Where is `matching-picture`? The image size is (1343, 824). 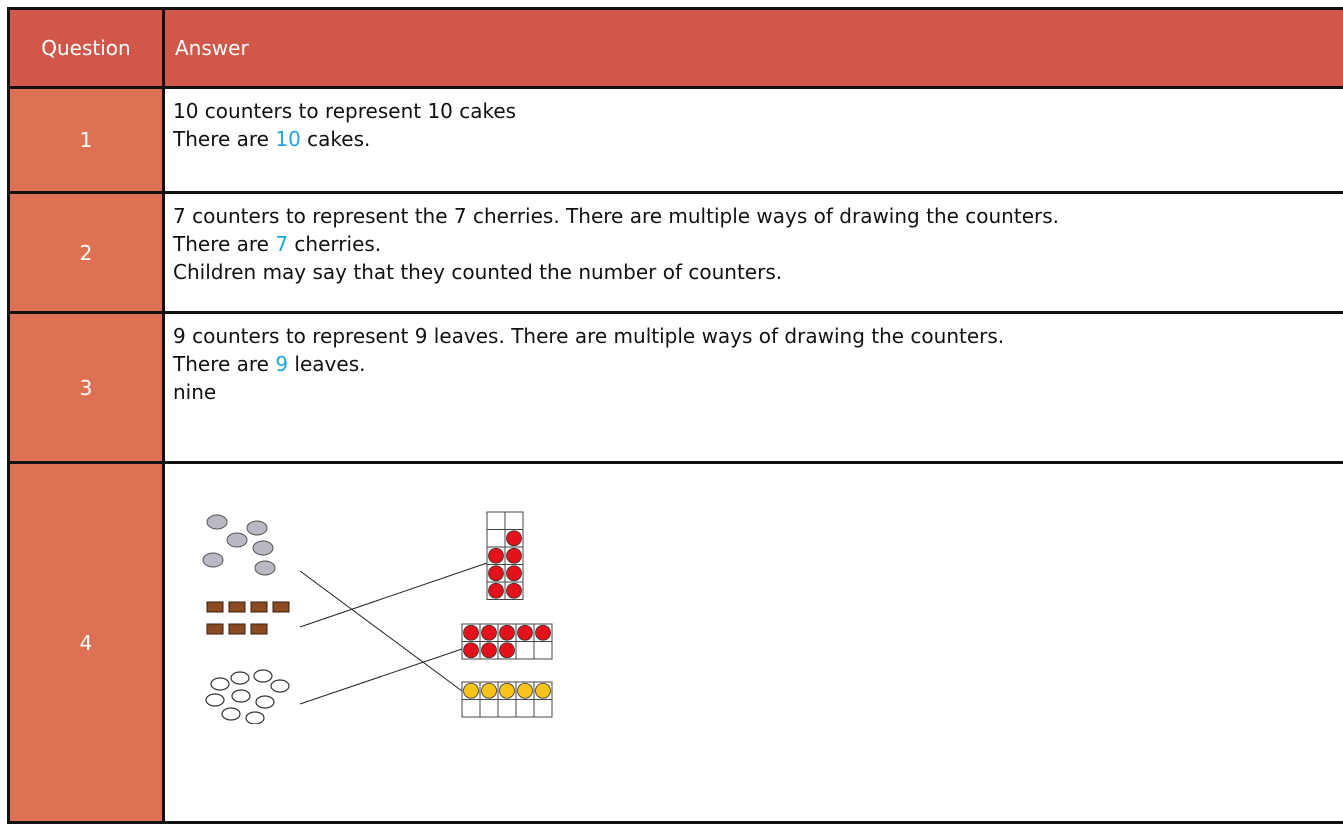 matching-picture is located at coordinates (375, 594).